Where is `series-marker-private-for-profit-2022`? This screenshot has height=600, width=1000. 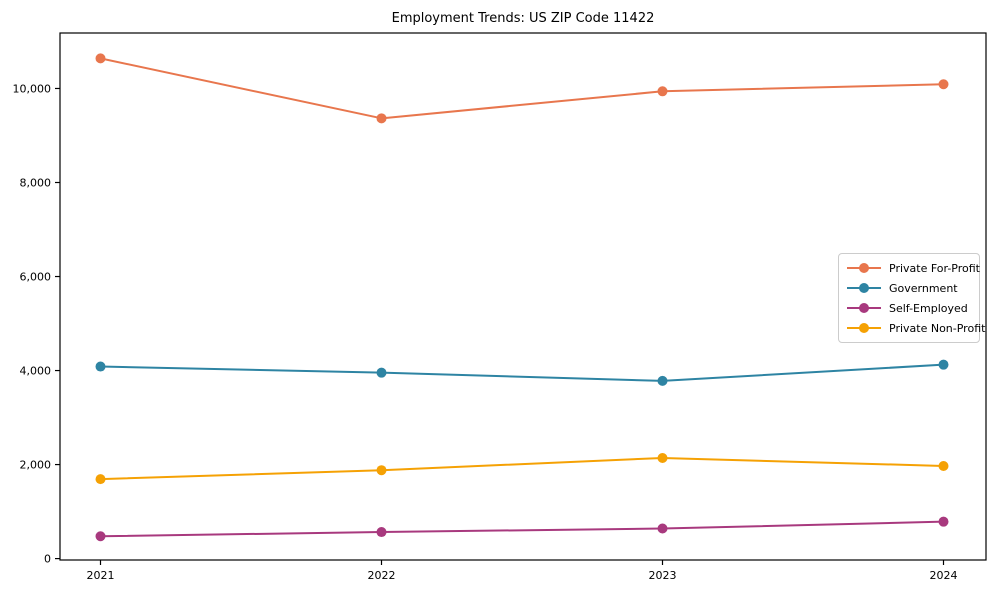 series-marker-private-for-profit-2022 is located at coordinates (381, 118).